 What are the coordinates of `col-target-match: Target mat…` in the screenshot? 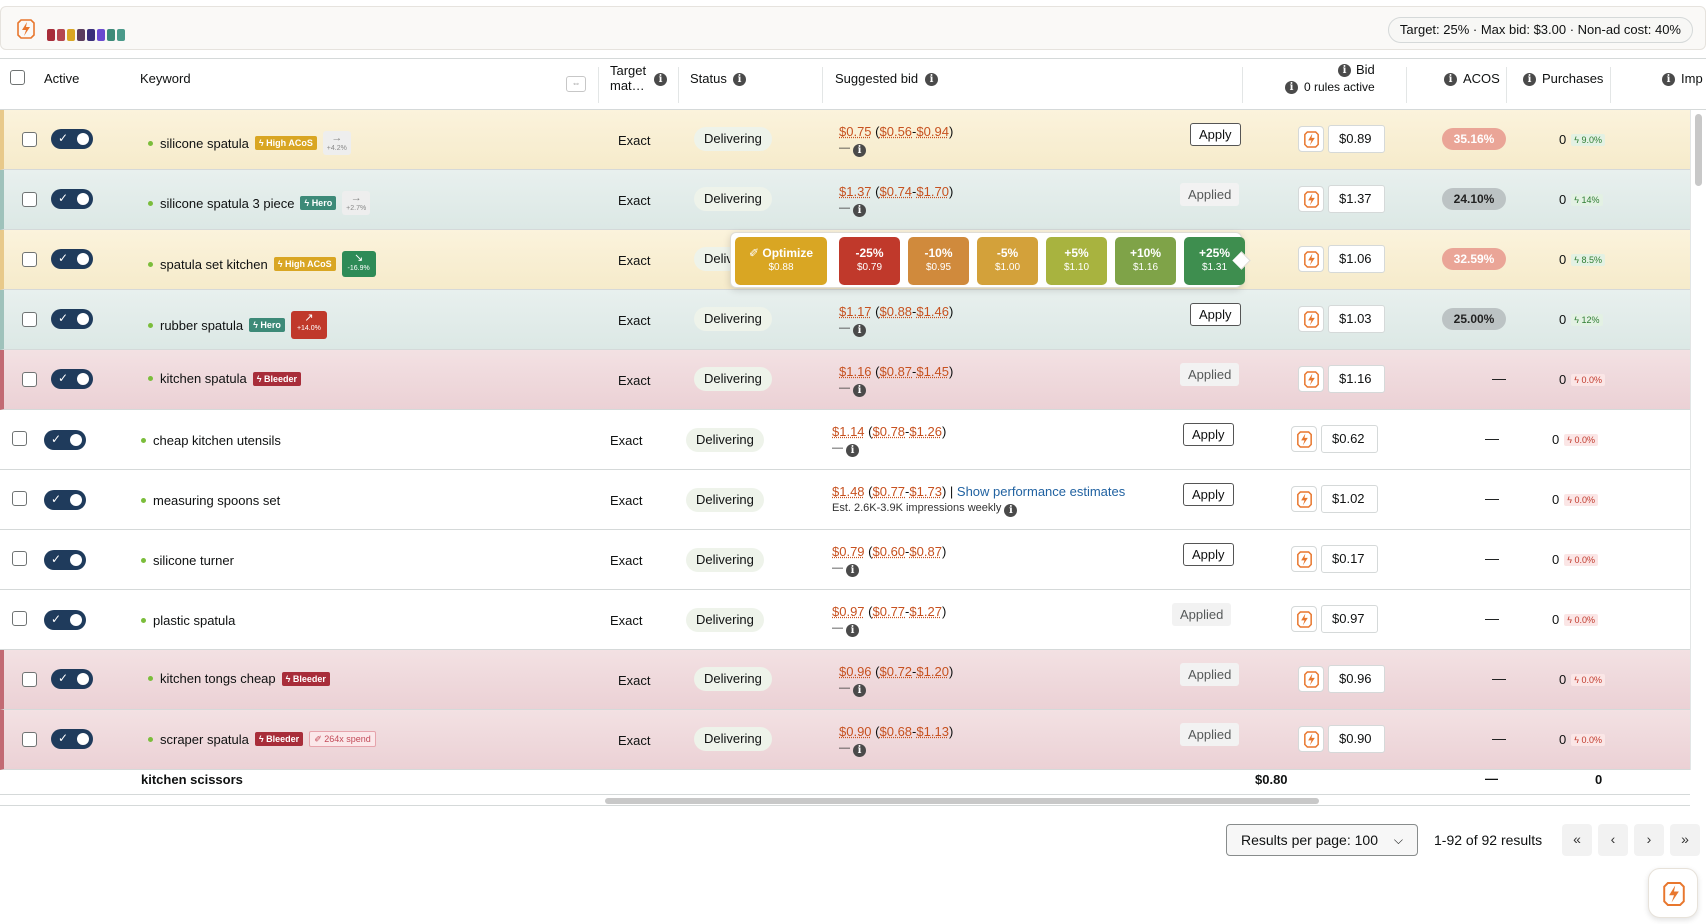 It's located at (631, 78).